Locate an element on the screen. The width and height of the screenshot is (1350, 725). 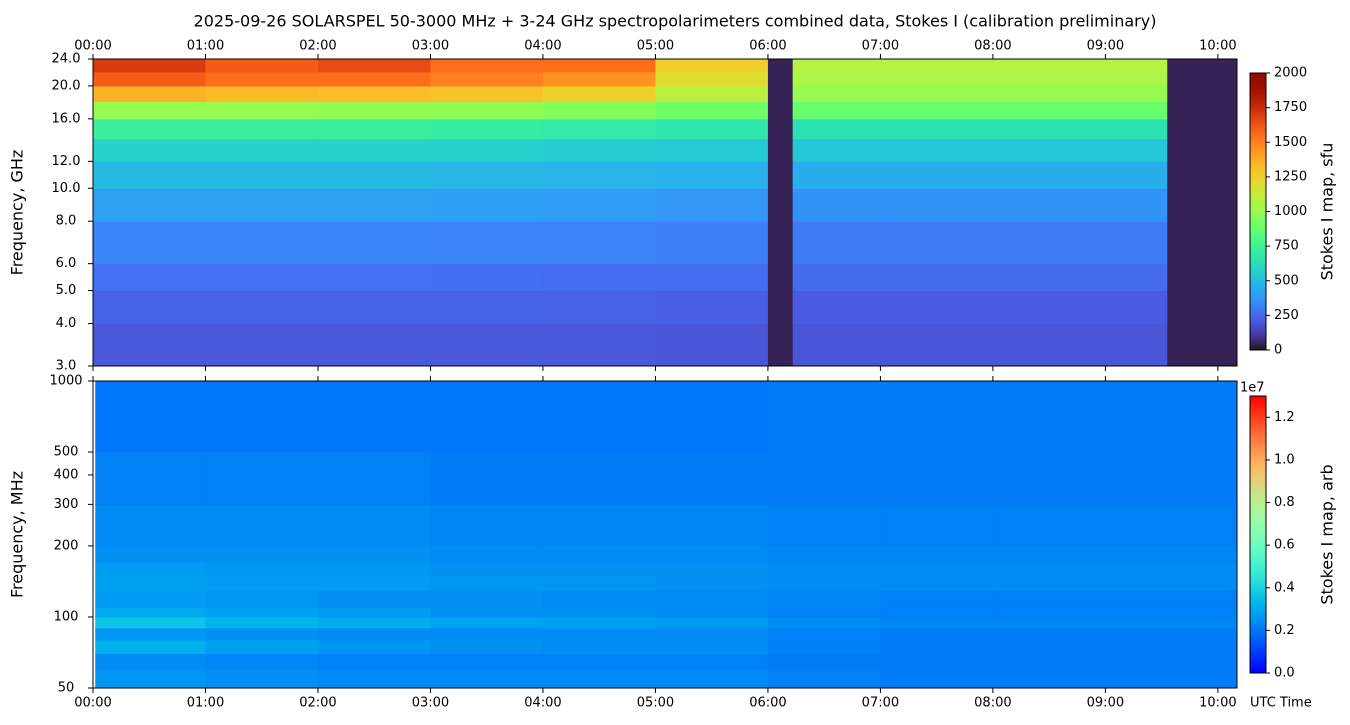
y-tick-label: 3.0 is located at coordinates (66, 366).